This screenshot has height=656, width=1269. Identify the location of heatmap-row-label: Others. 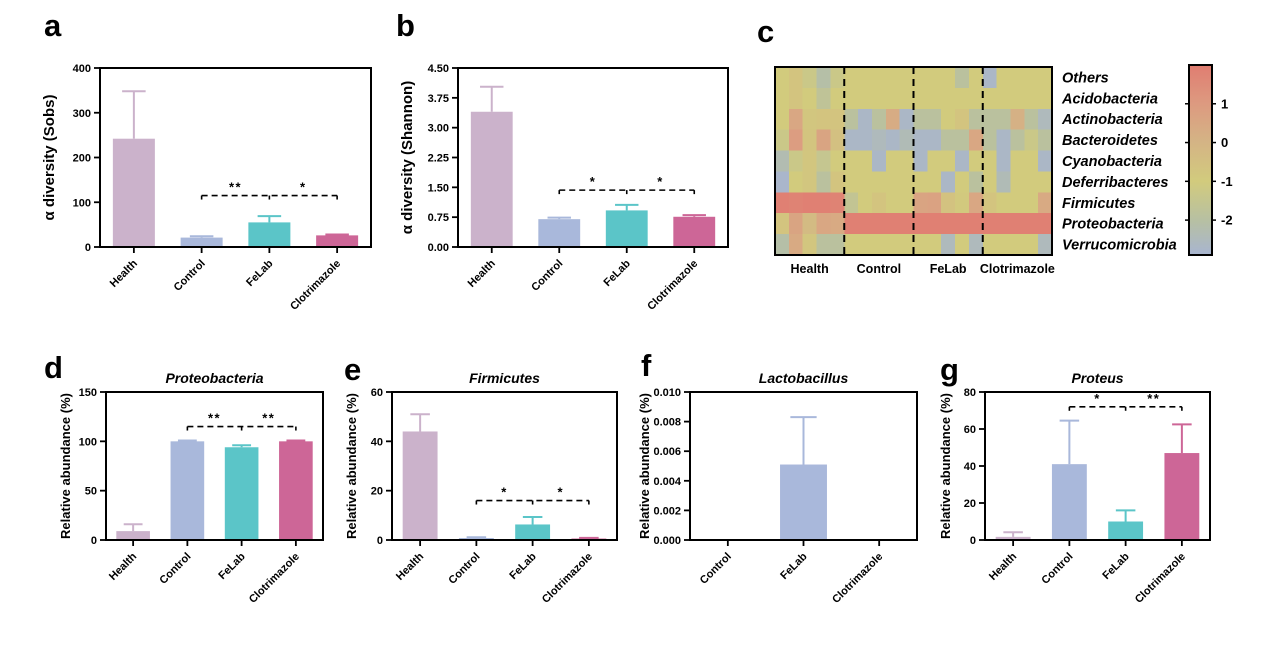
(1085, 78).